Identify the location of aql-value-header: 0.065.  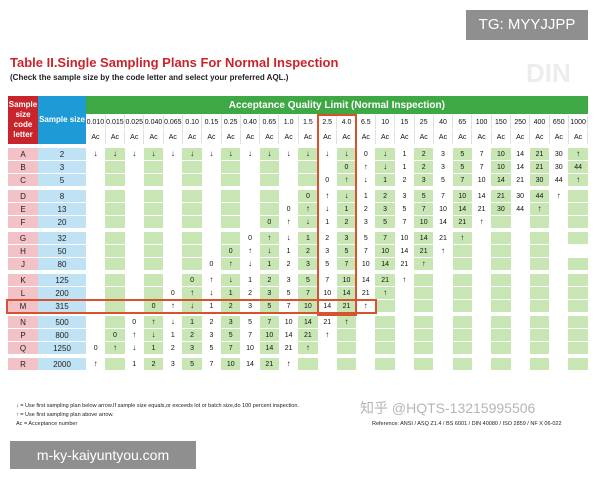
(173, 122).